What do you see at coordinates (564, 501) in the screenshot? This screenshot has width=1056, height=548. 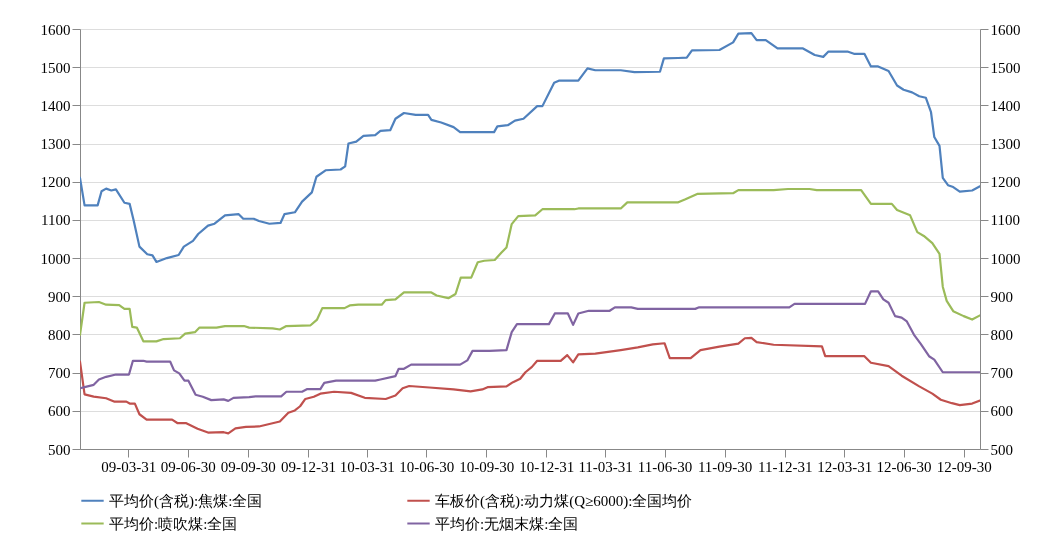 I see `legend-label: 车板价(含税):动力煤(Q≥6000):全国均价` at bounding box center [564, 501].